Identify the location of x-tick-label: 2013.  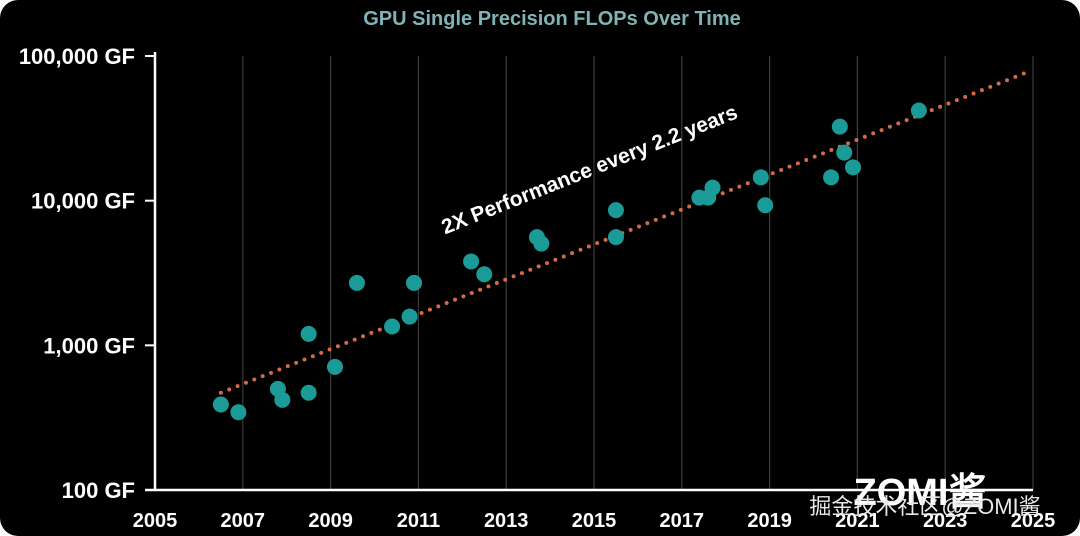
(506, 521).